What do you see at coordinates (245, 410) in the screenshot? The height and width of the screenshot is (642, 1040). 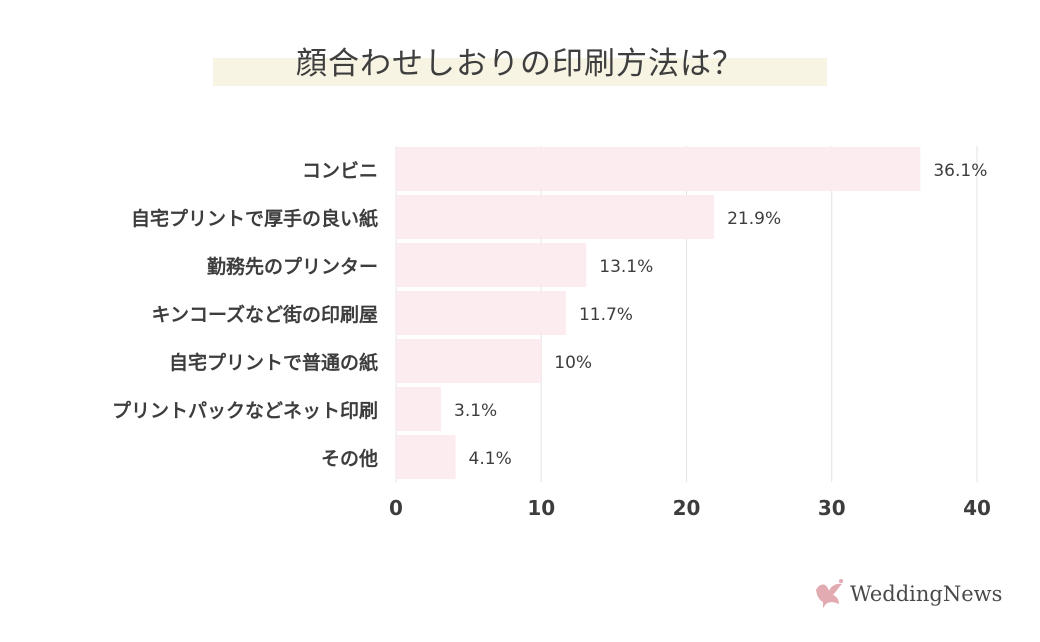 I see `category-label: プリントパックなどネット印刷` at bounding box center [245, 410].